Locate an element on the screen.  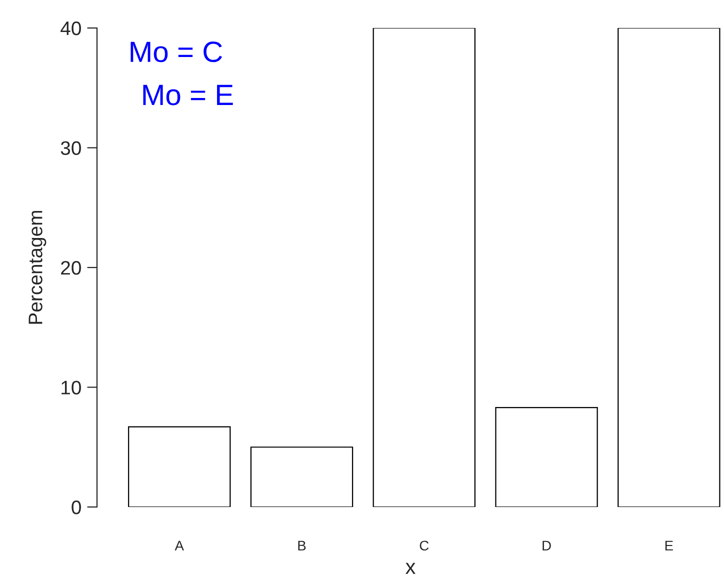
y-tick-label: 30 is located at coordinates (70, 148).